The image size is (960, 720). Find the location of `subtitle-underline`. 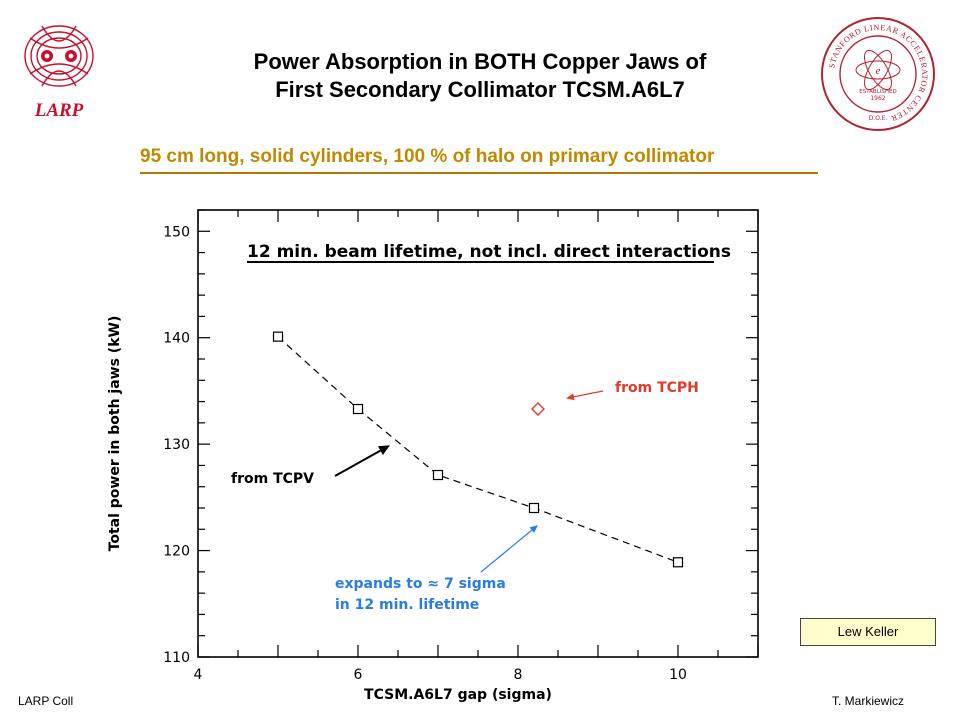

subtitle-underline is located at coordinates (479, 173).